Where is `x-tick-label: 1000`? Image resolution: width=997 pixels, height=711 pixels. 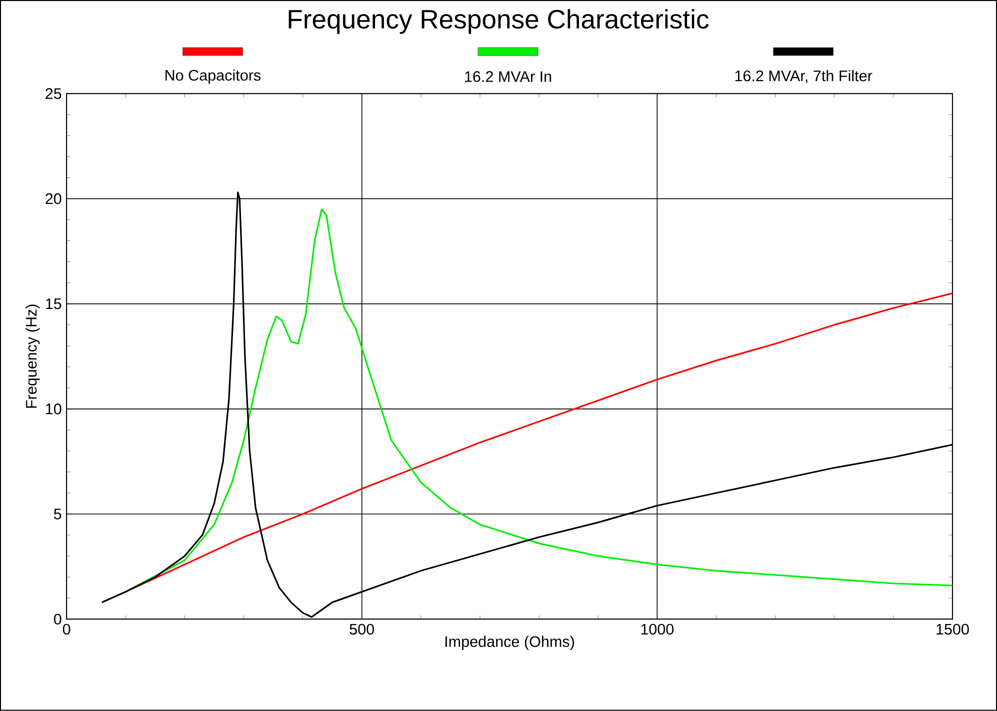 x-tick-label: 1000 is located at coordinates (657, 629).